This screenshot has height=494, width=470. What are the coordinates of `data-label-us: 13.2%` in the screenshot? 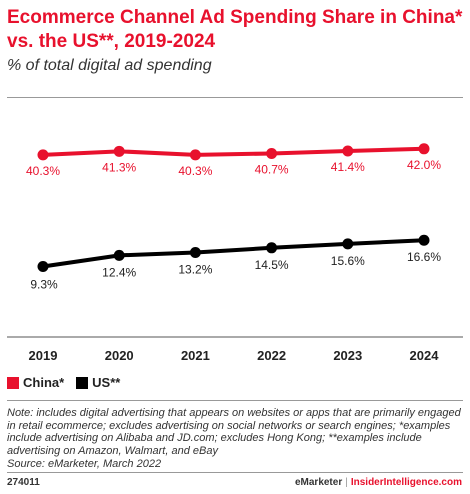 It's located at (195, 269).